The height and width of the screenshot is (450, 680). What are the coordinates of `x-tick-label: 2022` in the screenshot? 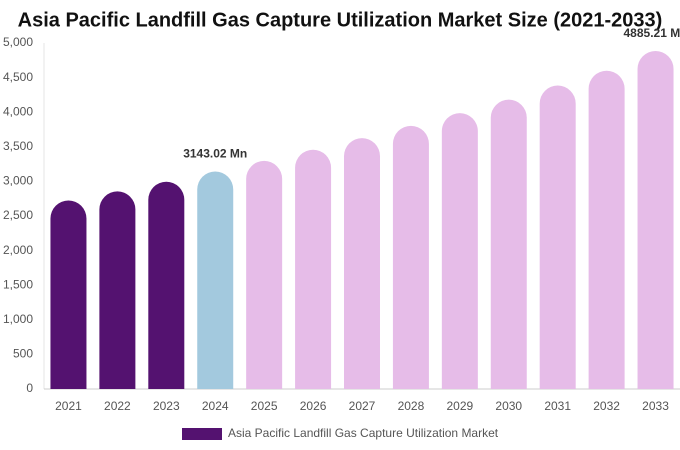 It's located at (117, 406).